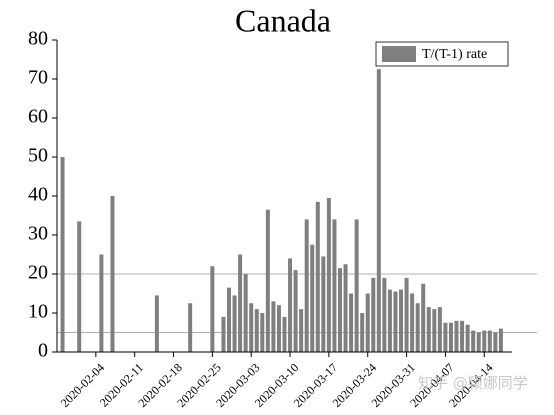 This screenshot has width=554, height=415. What do you see at coordinates (38, 39) in the screenshot?
I see `y-tick-label: 80` at bounding box center [38, 39].